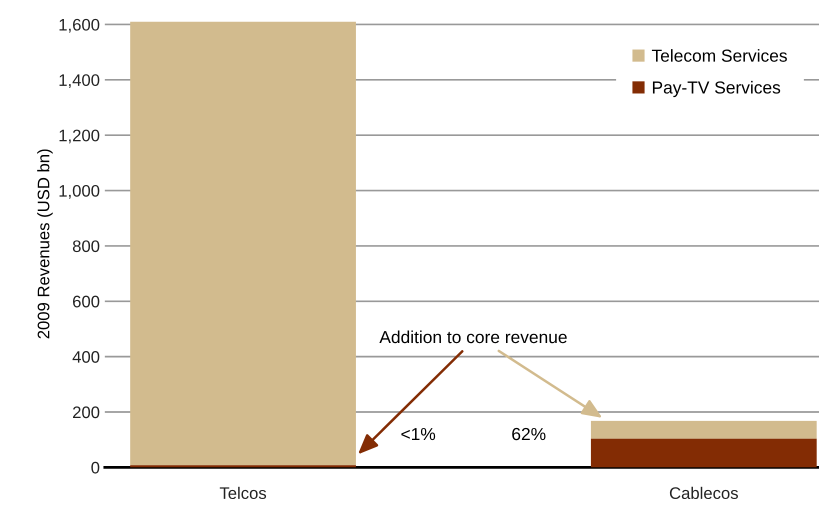  What do you see at coordinates (716, 89) in the screenshot?
I see `legend-label: Pay-TV Services` at bounding box center [716, 89].